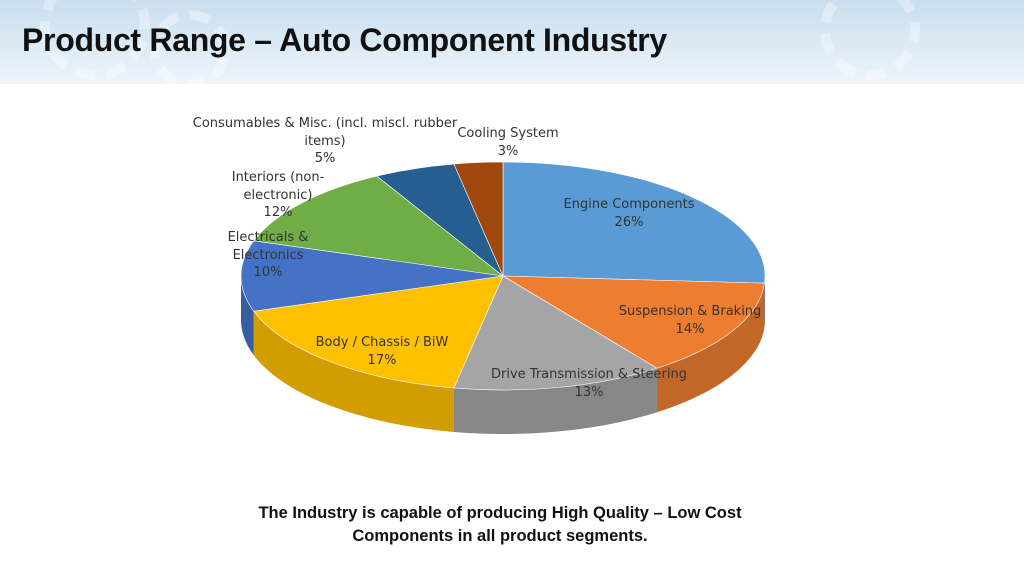 This screenshot has height=575, width=1024. Describe the element at coordinates (268, 237) in the screenshot. I see `slice-label-text: Electricals &` at that location.